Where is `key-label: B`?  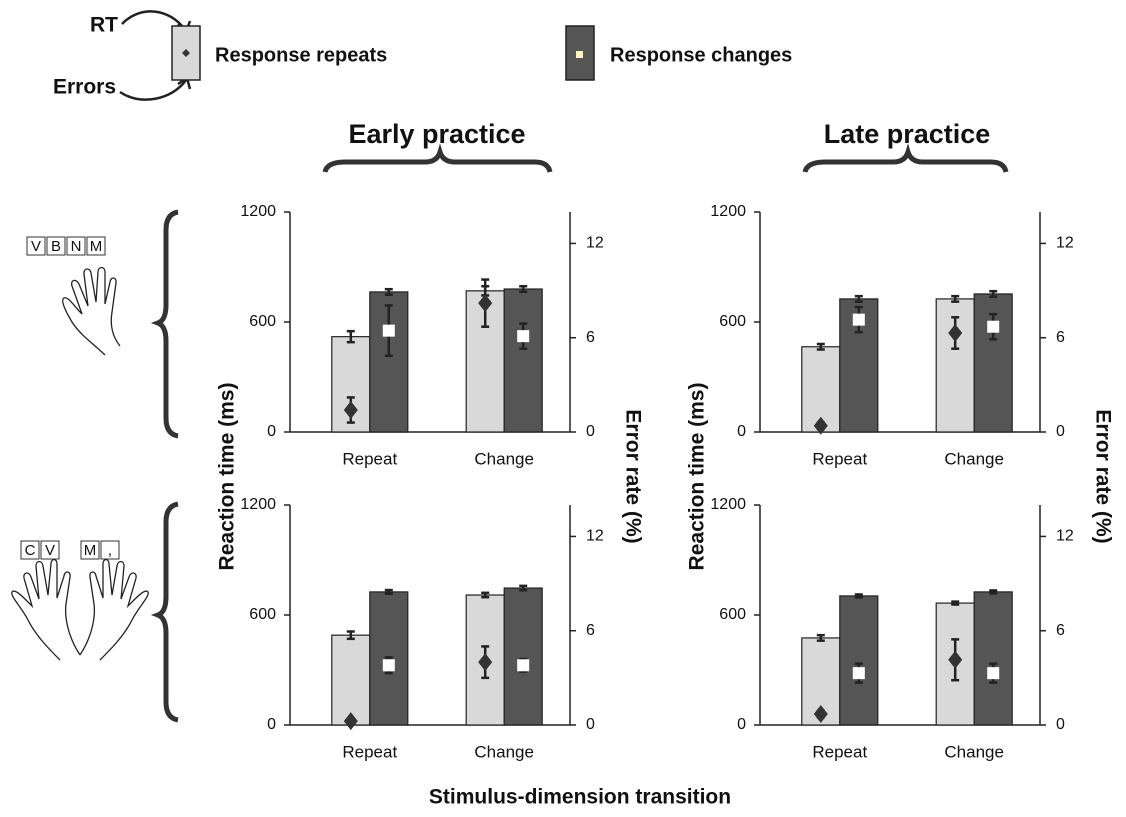
key-label: B is located at coordinates (56, 246).